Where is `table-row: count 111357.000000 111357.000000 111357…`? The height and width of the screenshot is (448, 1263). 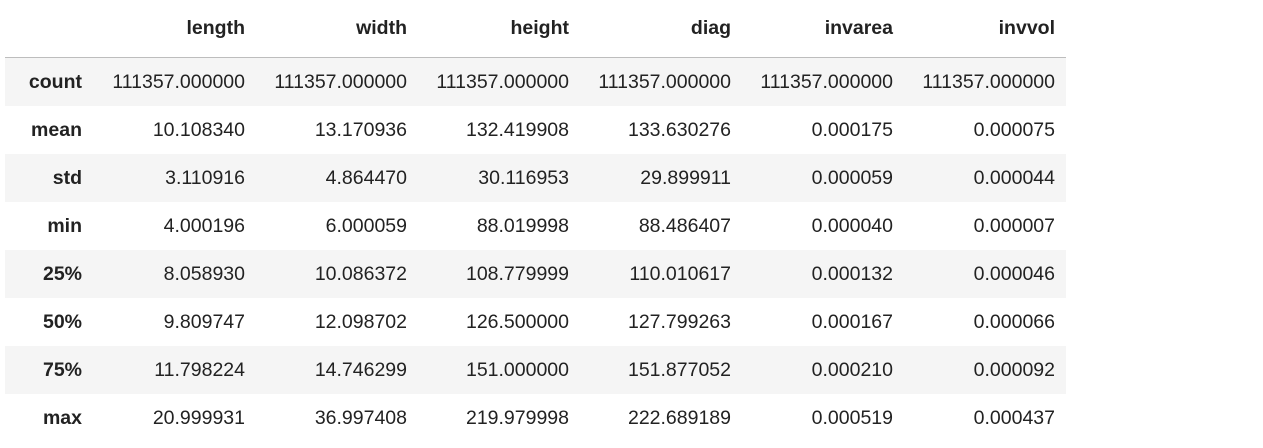 table-row: count 111357.000000 111357.000000 111357… is located at coordinates (535, 81).